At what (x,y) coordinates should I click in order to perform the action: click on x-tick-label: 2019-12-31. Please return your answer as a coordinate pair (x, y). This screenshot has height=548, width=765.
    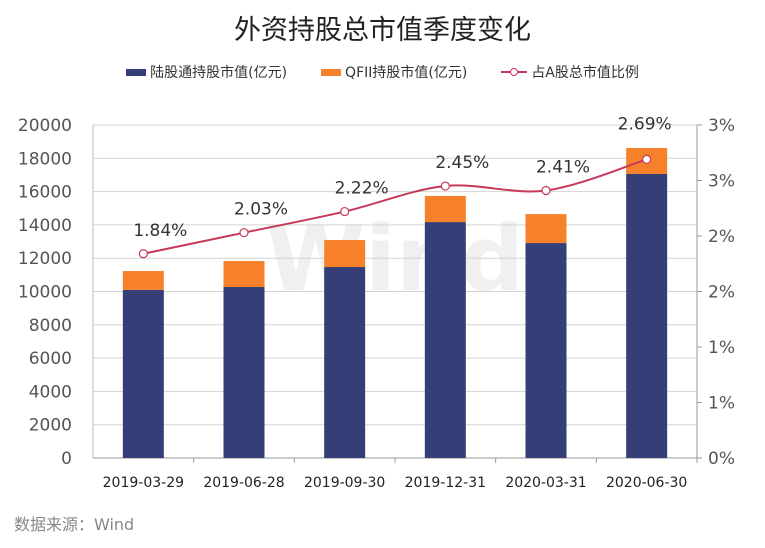
    Looking at the image, I should click on (445, 483).